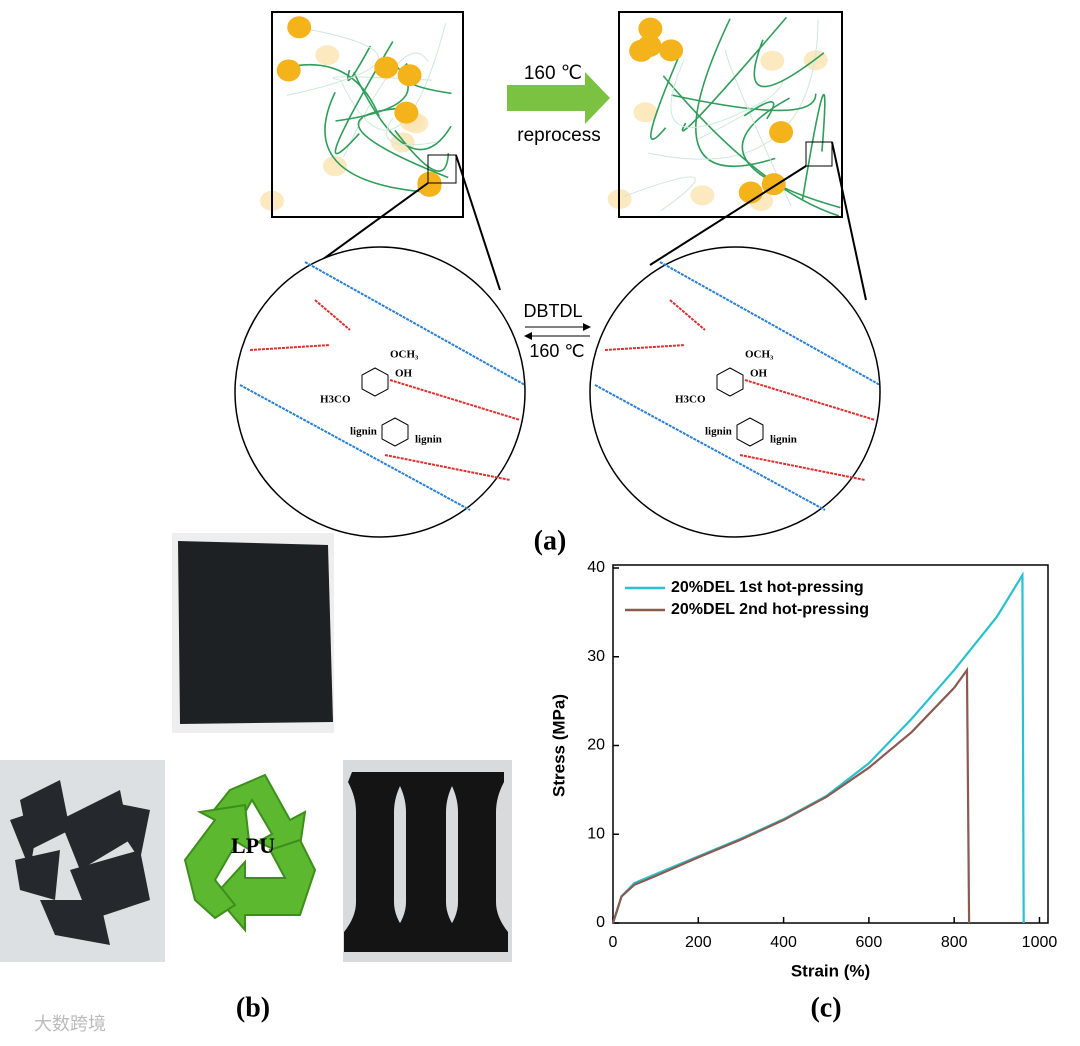  What do you see at coordinates (596, 567) in the screenshot?
I see `y-tick-label: 40` at bounding box center [596, 567].